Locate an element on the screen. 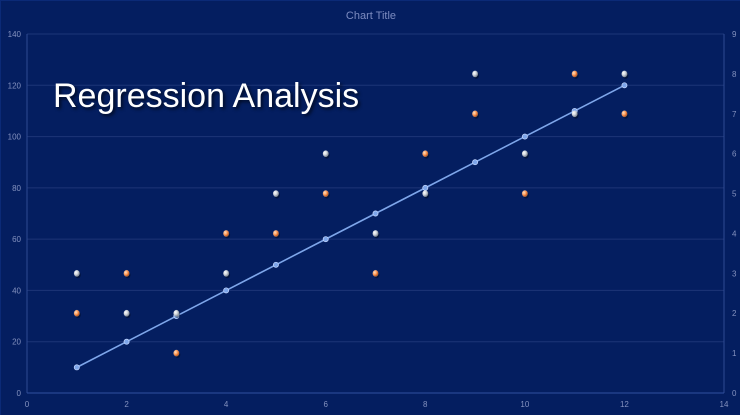  y-tick-label-right: 3 is located at coordinates (734, 273).